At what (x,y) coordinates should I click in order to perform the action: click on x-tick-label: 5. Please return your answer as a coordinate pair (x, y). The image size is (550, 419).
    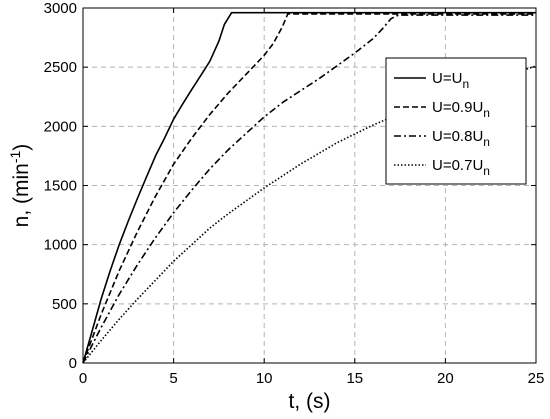
    Looking at the image, I should click on (173, 378).